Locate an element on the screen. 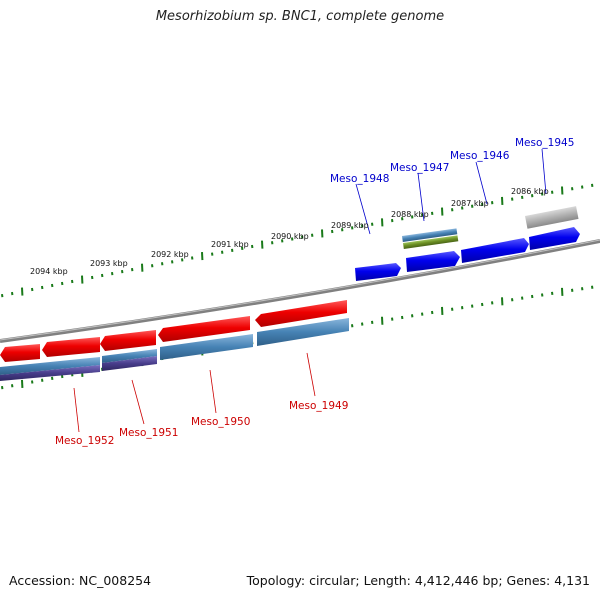  cds-block-meso-1952 is located at coordinates (50, 366).